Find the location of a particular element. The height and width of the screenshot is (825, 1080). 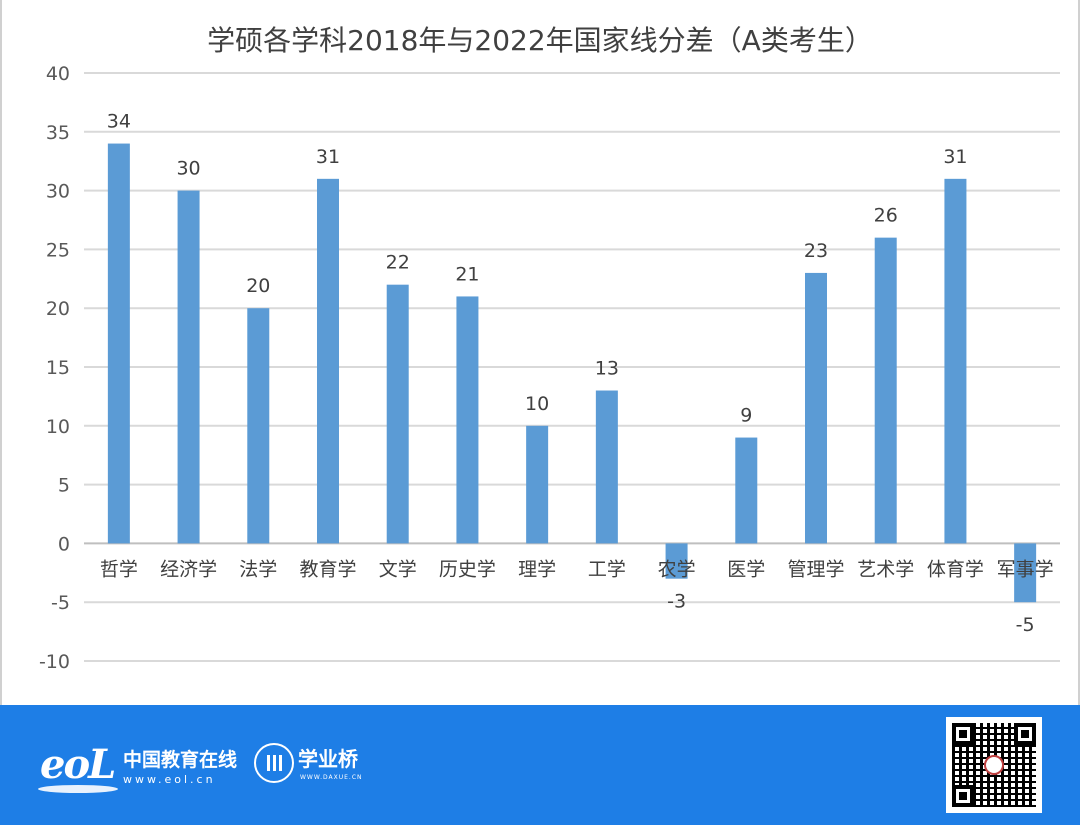

x-tick-label: 农学 is located at coordinates (677, 569).